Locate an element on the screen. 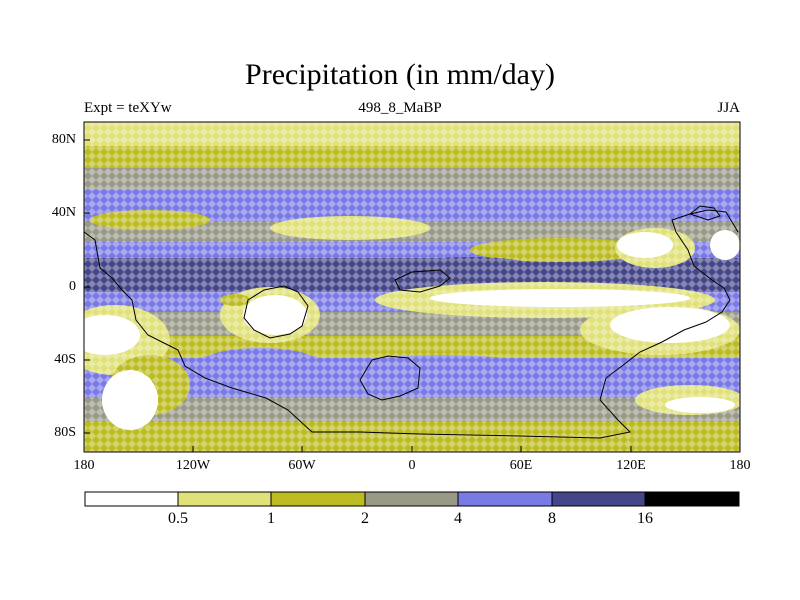 This screenshot has width=800, height=600. colorbar-label: 2 is located at coordinates (365, 518).